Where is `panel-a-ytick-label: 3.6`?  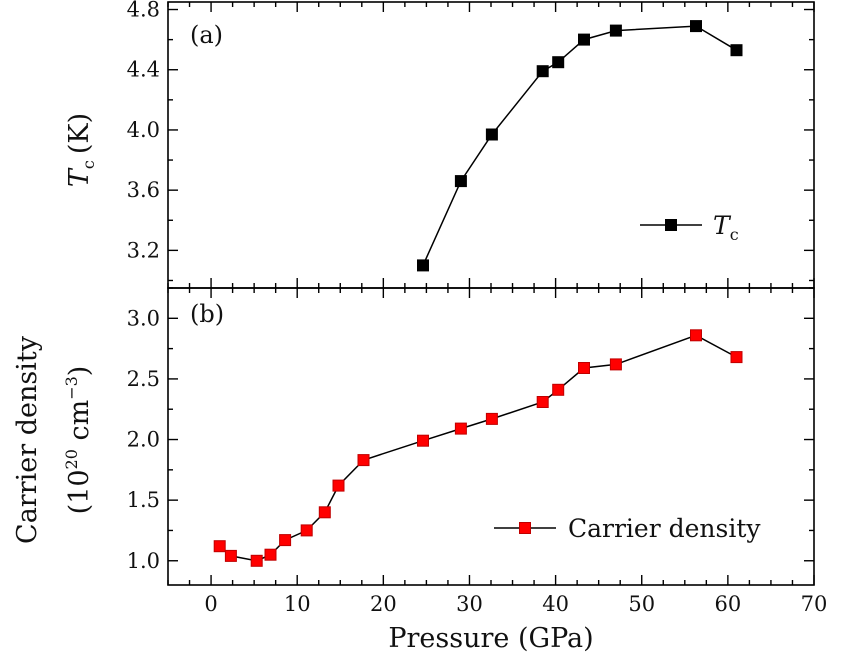
panel-a-ytick-label: 3.6 is located at coordinates (143, 190).